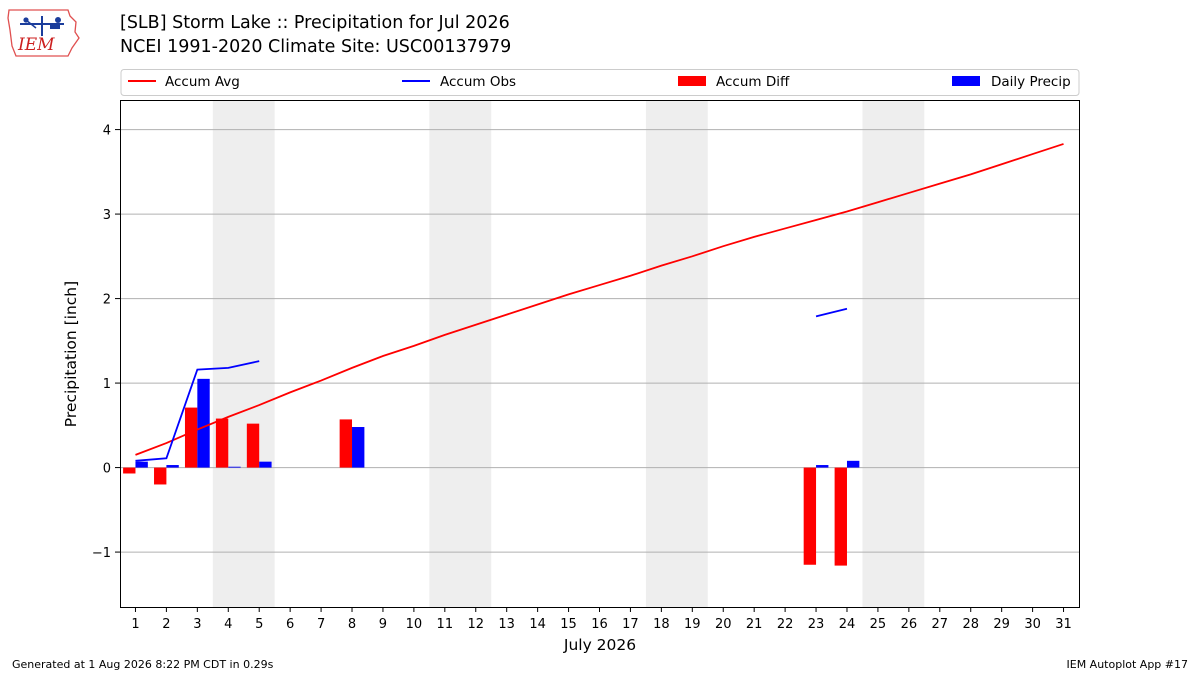 The height and width of the screenshot is (675, 1200). Describe the element at coordinates (259, 624) in the screenshot. I see `x-tick-label: 5` at that location.